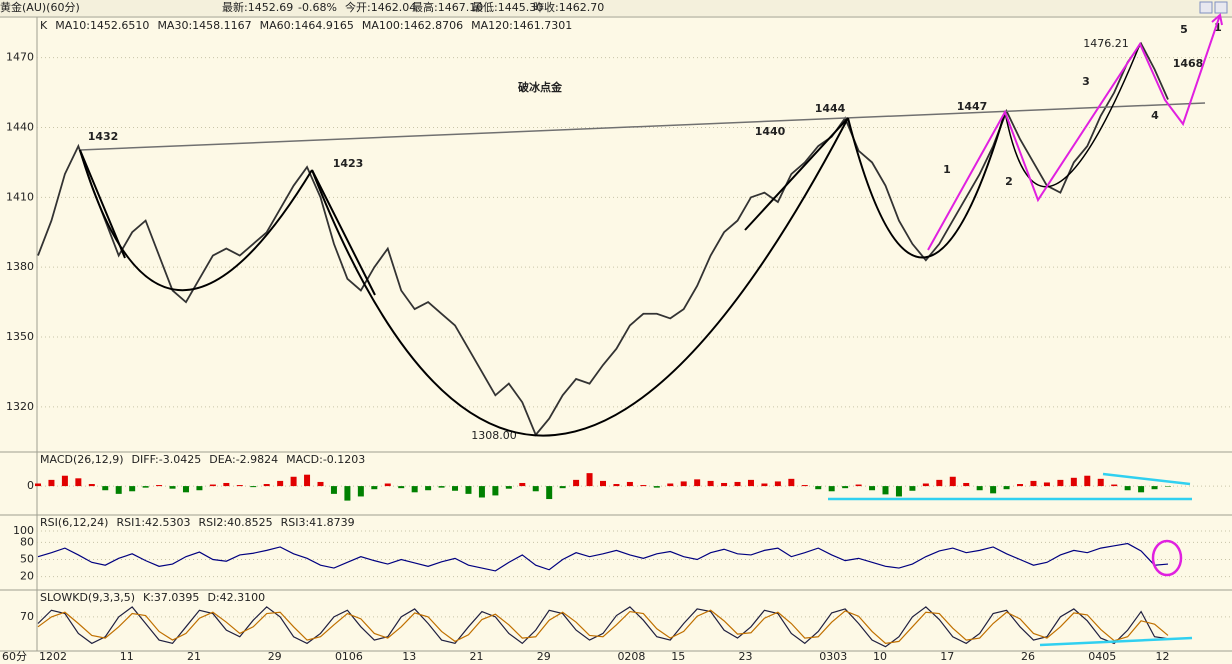 The image size is (1232, 664). What do you see at coordinates (1009, 181) in the screenshot?
I see `annotation: 2` at bounding box center [1009, 181].